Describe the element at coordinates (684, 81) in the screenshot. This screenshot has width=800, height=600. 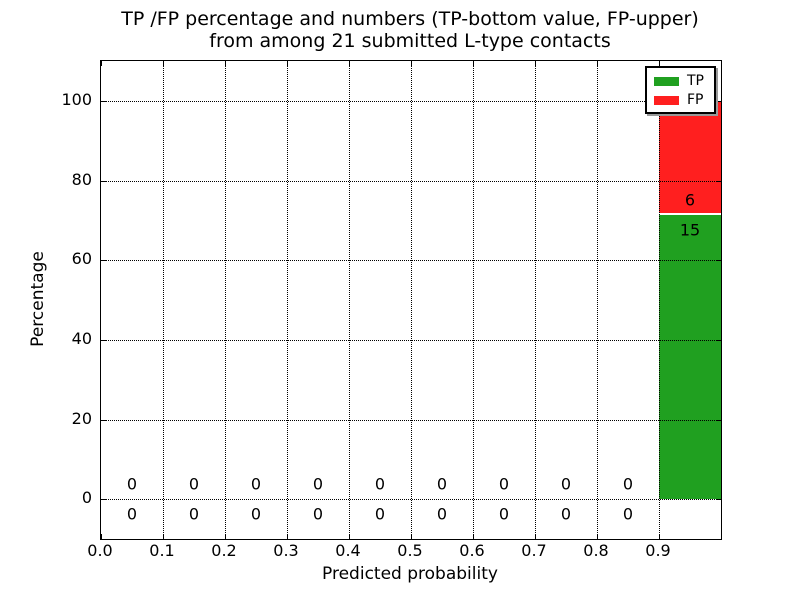
I see `legend-entry-tp: TP` at that location.